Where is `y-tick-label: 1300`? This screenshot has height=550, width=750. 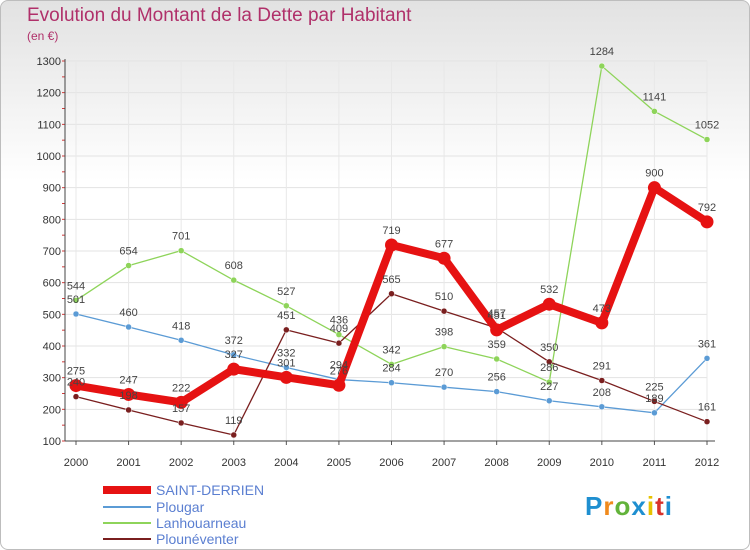 y-tick-label: 1300 is located at coordinates (49, 62).